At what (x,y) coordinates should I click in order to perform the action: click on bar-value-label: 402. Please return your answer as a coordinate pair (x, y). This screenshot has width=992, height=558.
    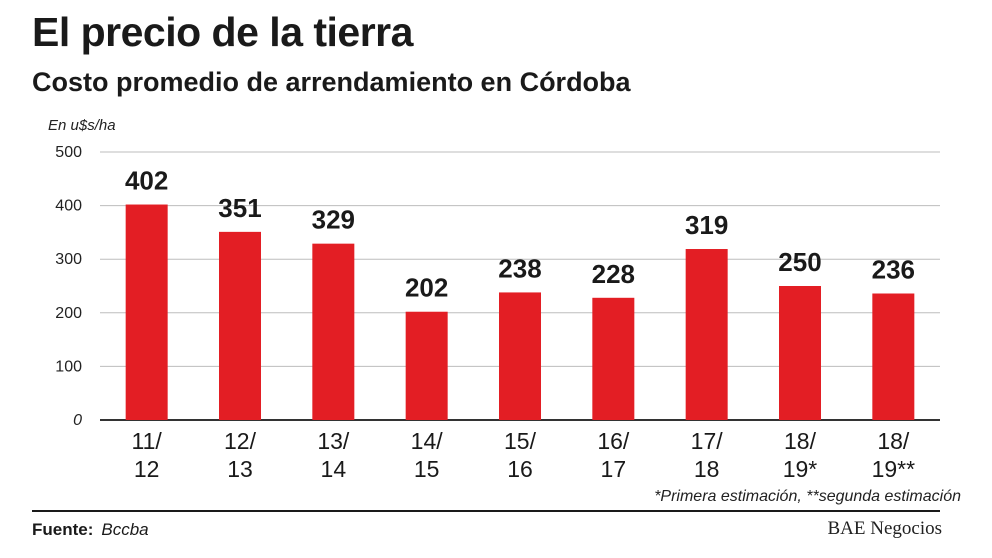
    Looking at the image, I should click on (146, 181).